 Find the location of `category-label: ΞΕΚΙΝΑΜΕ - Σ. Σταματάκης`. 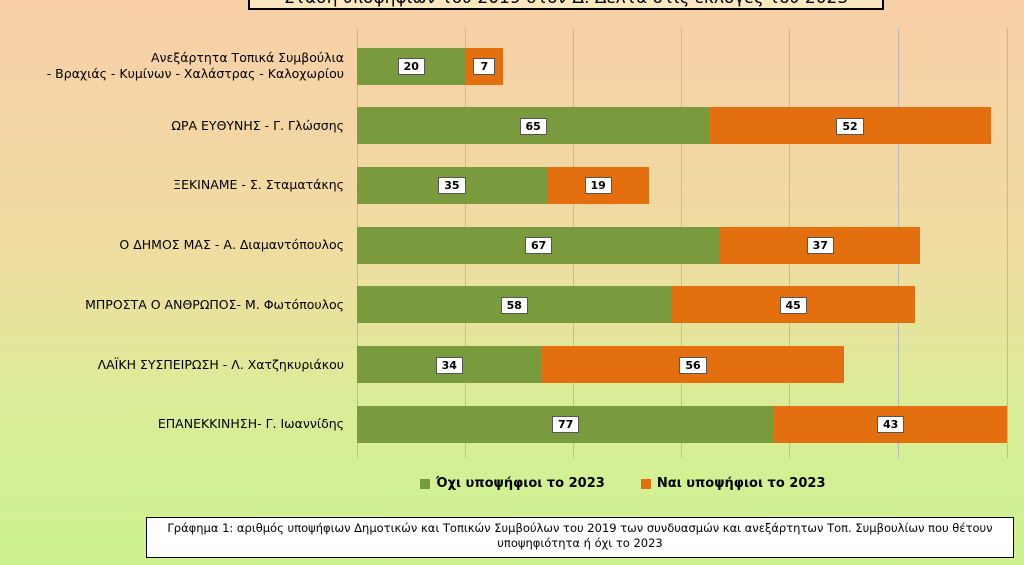

category-label: ΞΕΚΙΝΑΜΕ - Σ. Σταματάκης is located at coordinates (172, 185).